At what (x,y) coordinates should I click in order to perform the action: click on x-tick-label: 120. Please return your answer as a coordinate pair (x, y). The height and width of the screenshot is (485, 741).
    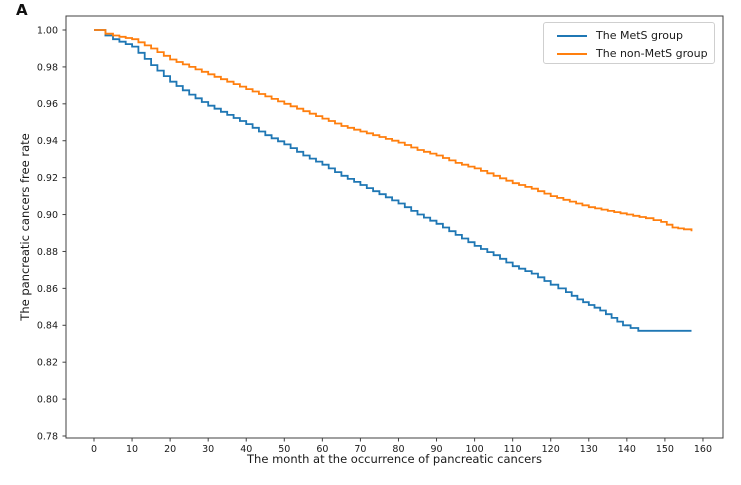
    Looking at the image, I should click on (551, 449).